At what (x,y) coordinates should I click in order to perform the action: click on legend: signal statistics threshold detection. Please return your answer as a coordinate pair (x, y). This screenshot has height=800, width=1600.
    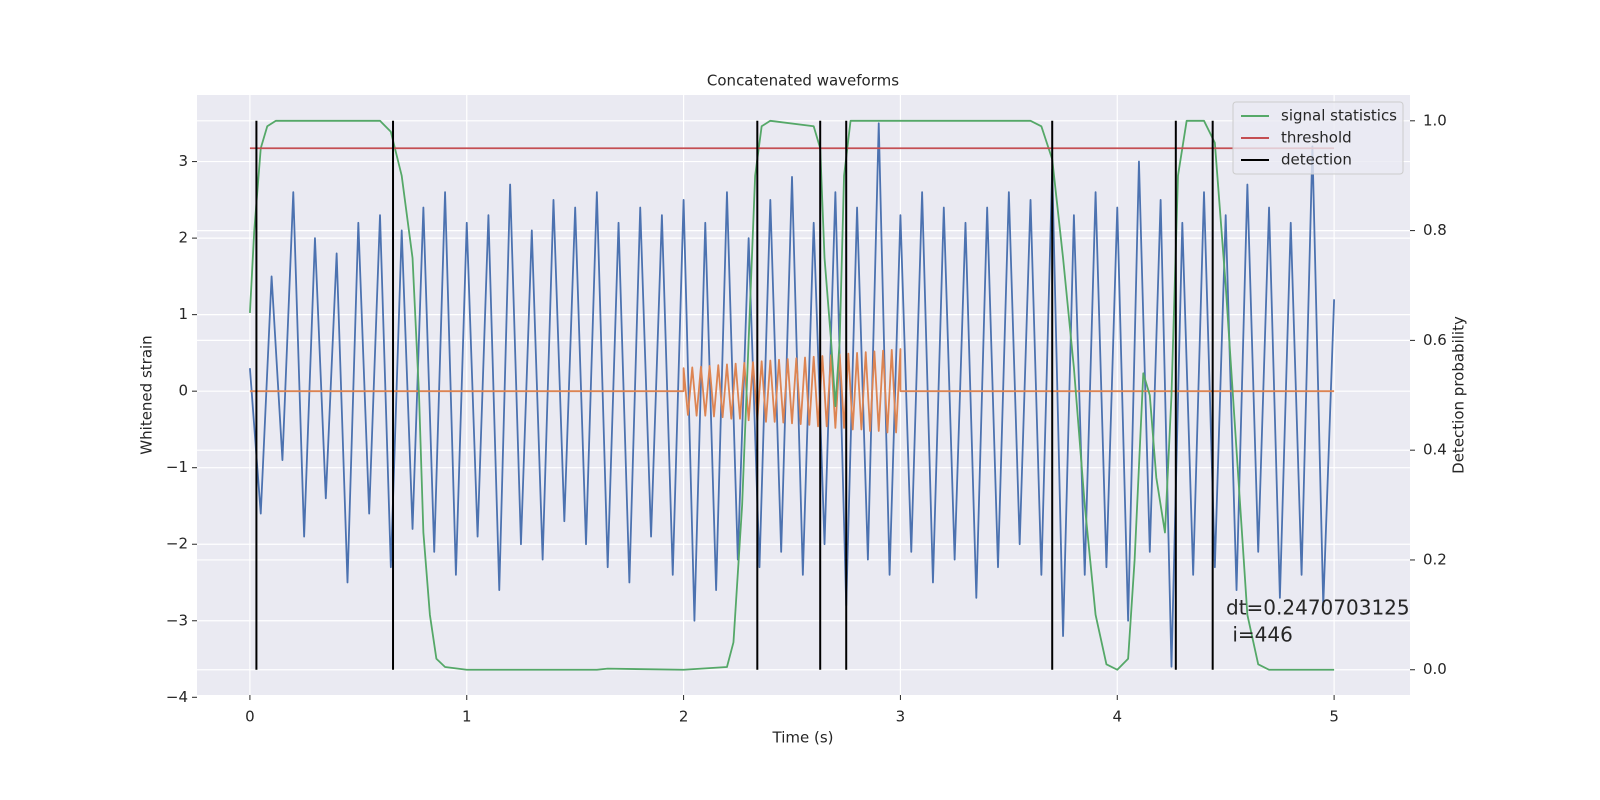
    Looking at the image, I should click on (1318, 138).